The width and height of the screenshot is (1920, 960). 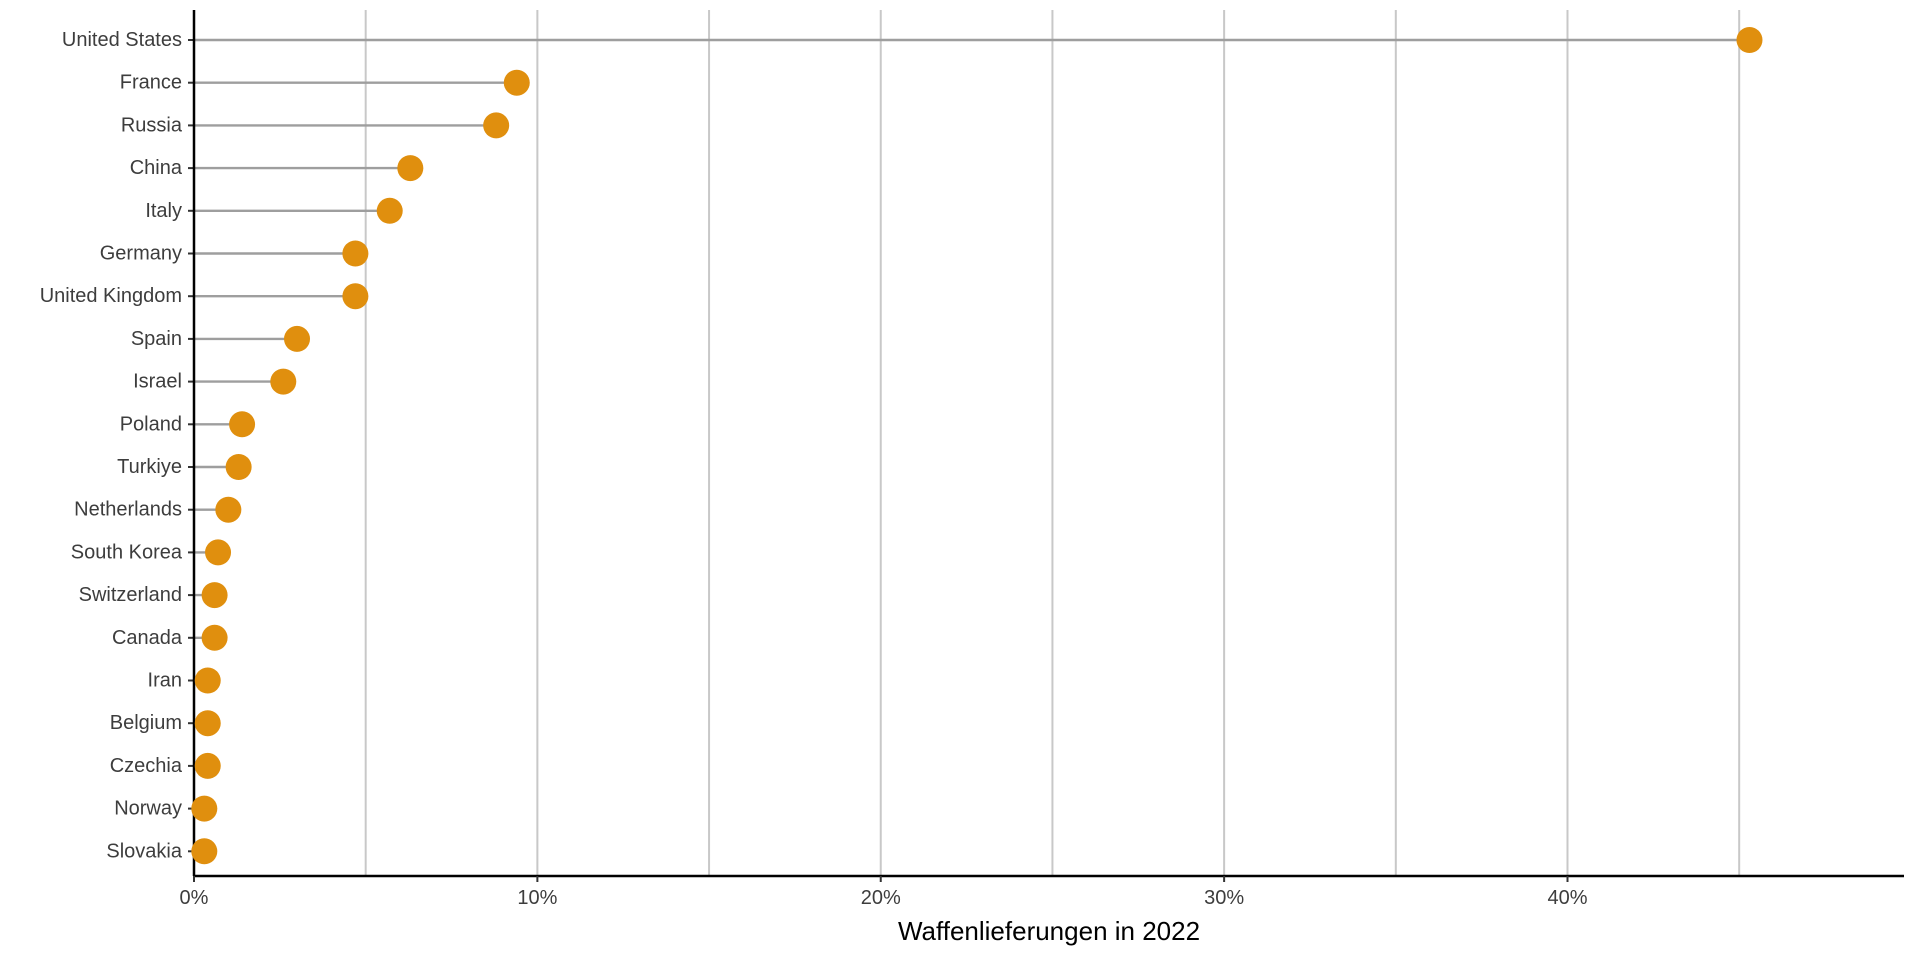 I want to click on y-tick-label-11: Netherlands, so click(x=128, y=510).